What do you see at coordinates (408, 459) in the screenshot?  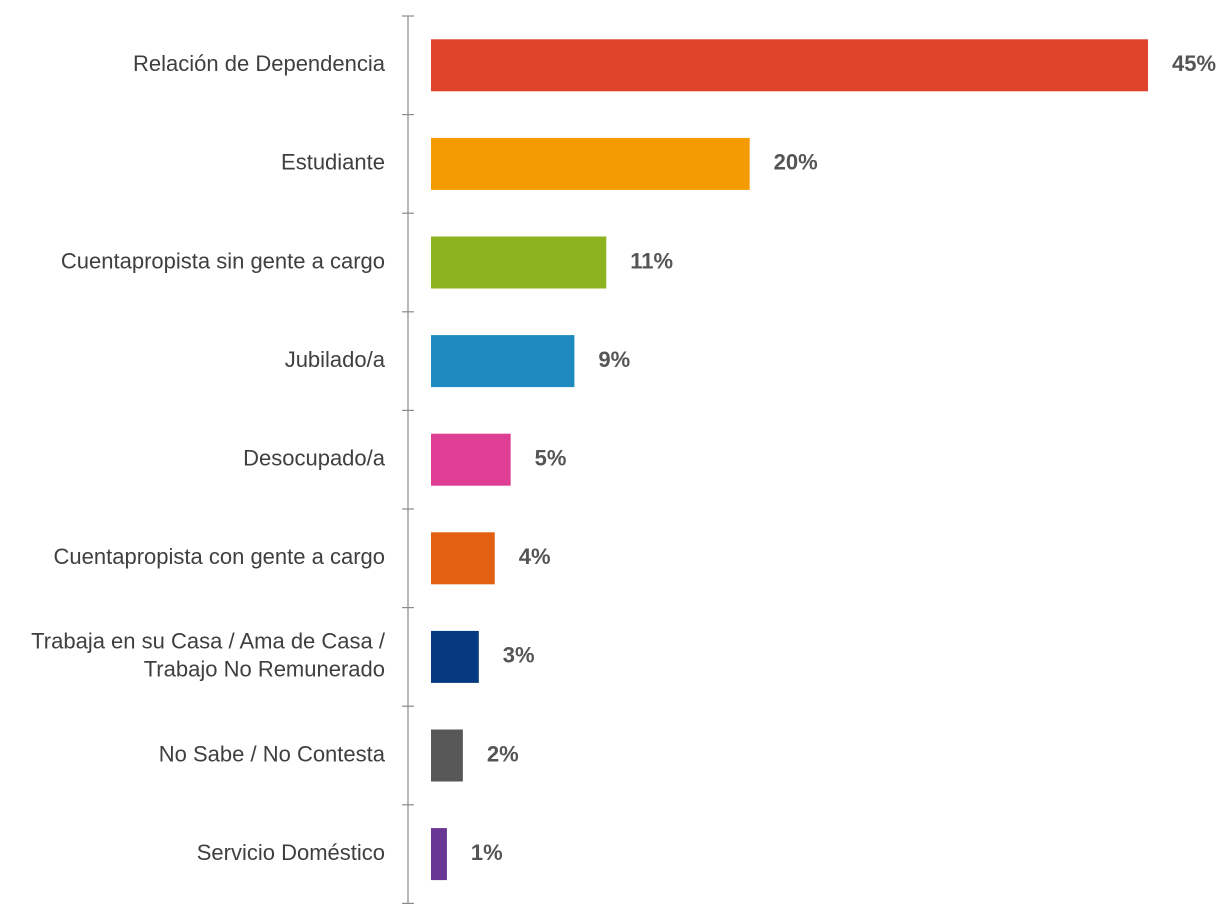 I see `y-axis-ticks` at bounding box center [408, 459].